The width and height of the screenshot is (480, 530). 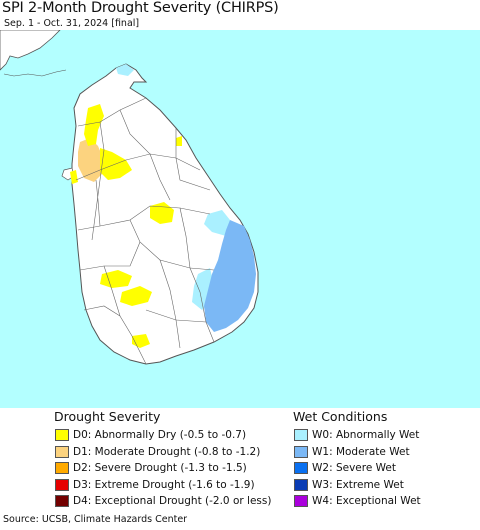 What do you see at coordinates (145, 231) in the screenshot?
I see `district-boundaries` at bounding box center [145, 231].